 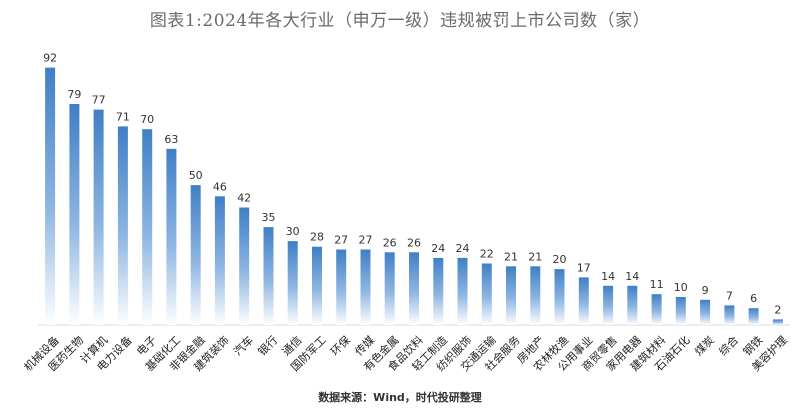 I want to click on tick-label-9: 银行, so click(x=267, y=345).